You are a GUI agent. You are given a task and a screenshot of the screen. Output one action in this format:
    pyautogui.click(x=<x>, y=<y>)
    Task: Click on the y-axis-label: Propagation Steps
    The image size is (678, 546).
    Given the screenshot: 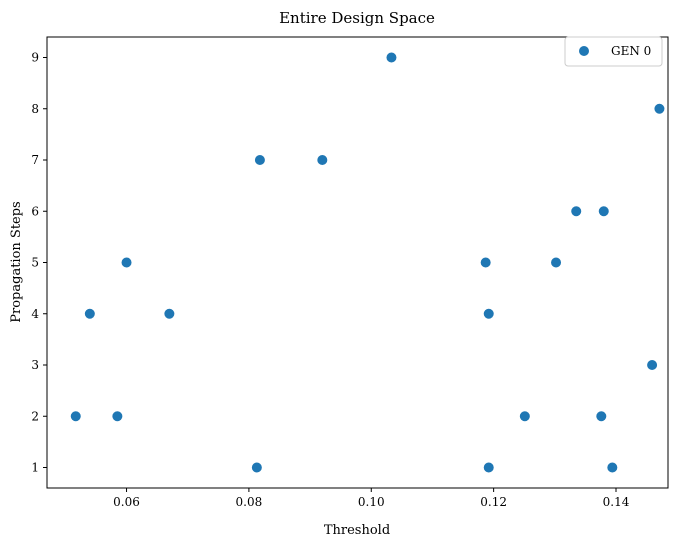 What is the action you would take?
    pyautogui.click(x=16, y=261)
    